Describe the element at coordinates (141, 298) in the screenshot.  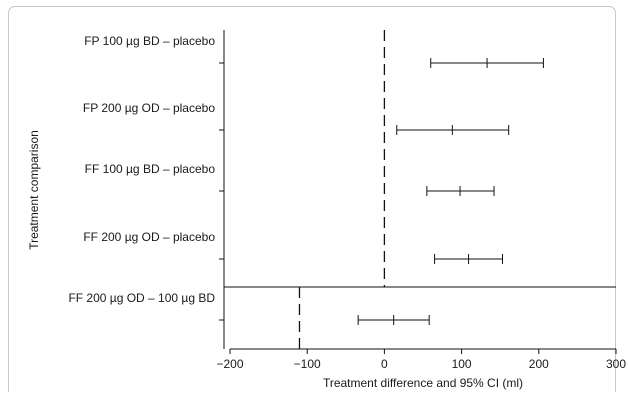
I see `row-label: FF 200 µg OD – 100 µg BD` at that location.